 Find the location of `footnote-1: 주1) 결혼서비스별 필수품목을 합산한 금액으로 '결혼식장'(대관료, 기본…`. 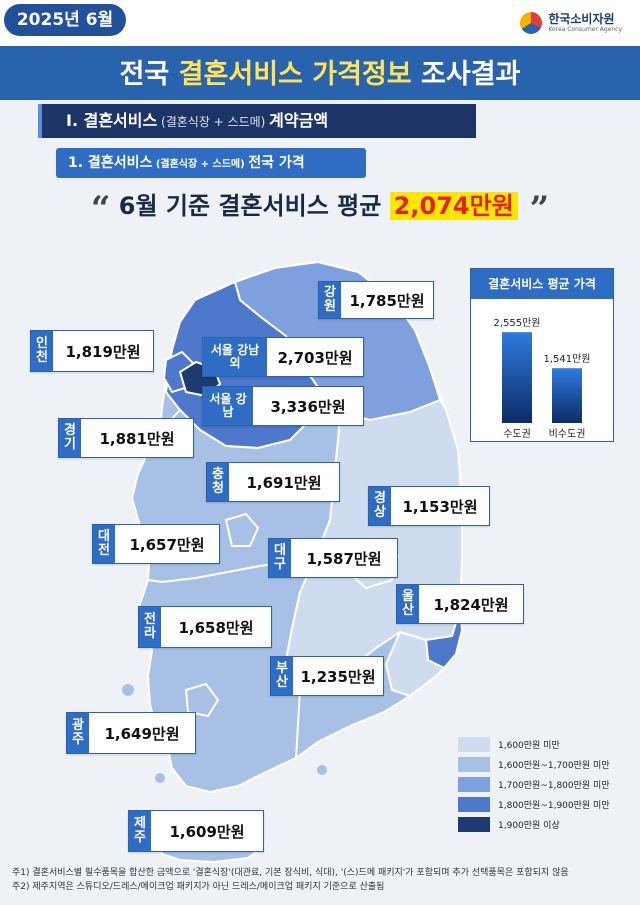

footnote-1: 주1) 결혼서비스별 필수품목을 합산한 금액으로 '결혼식장'(대관료, 기본… is located at coordinates (290, 873).